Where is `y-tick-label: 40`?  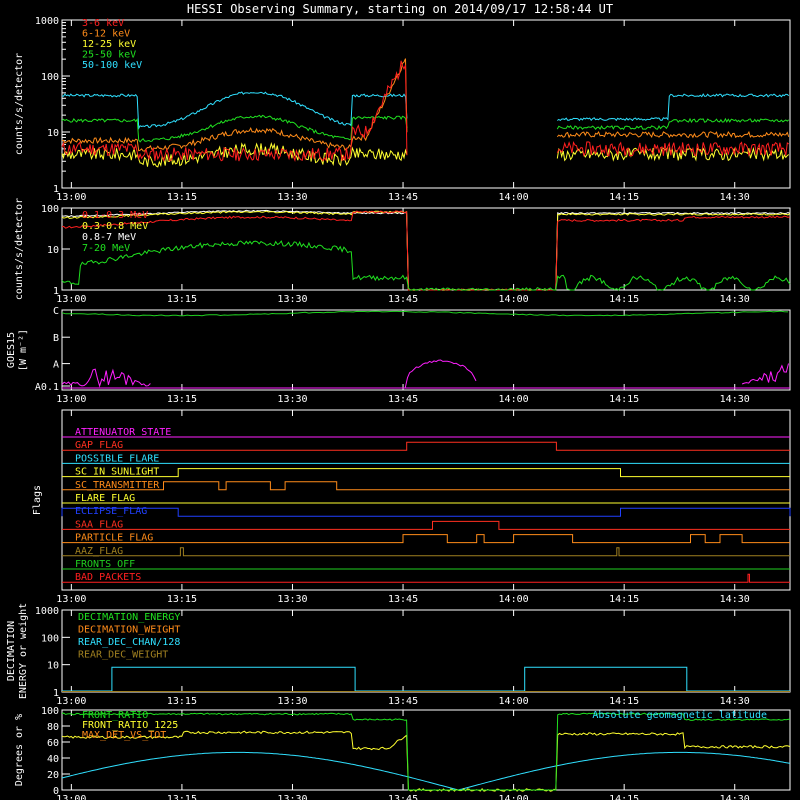
y-tick-label: 40 is located at coordinates (53, 759).